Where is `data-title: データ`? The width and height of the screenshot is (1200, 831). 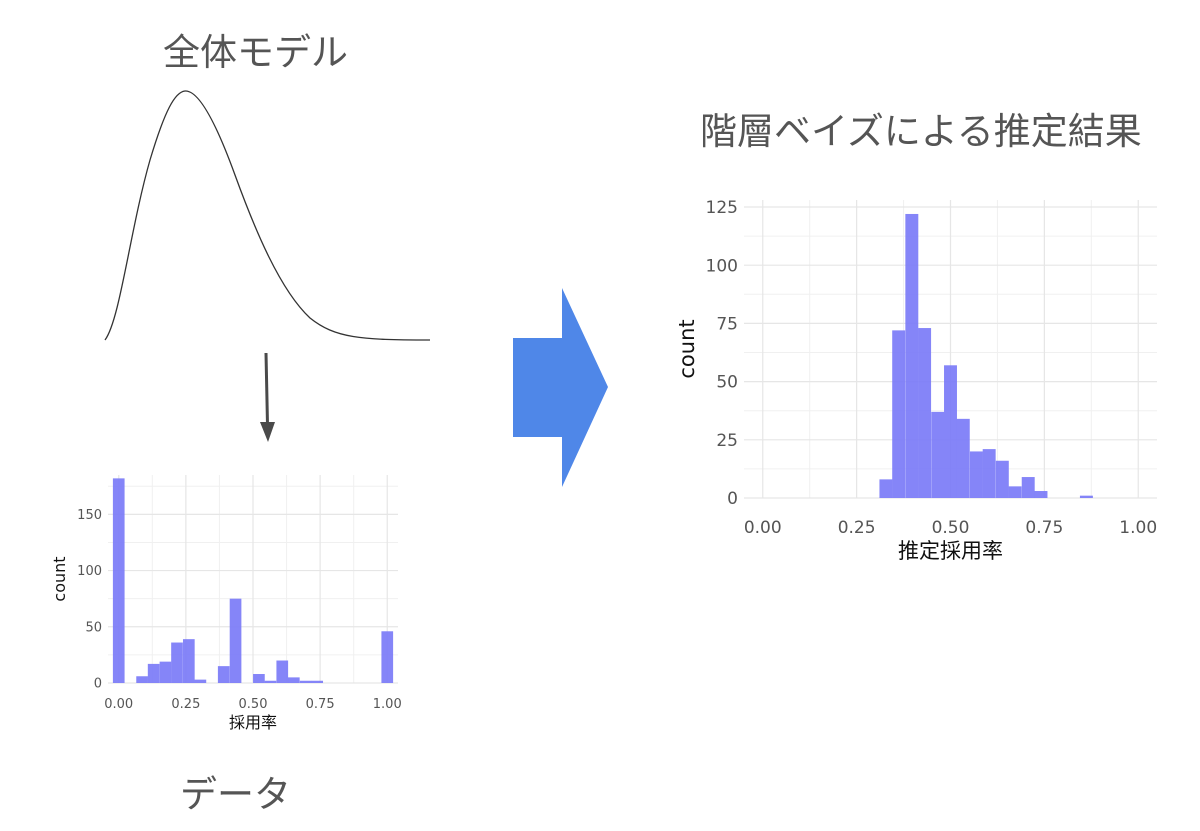
data-title: データ is located at coordinates (235, 794).